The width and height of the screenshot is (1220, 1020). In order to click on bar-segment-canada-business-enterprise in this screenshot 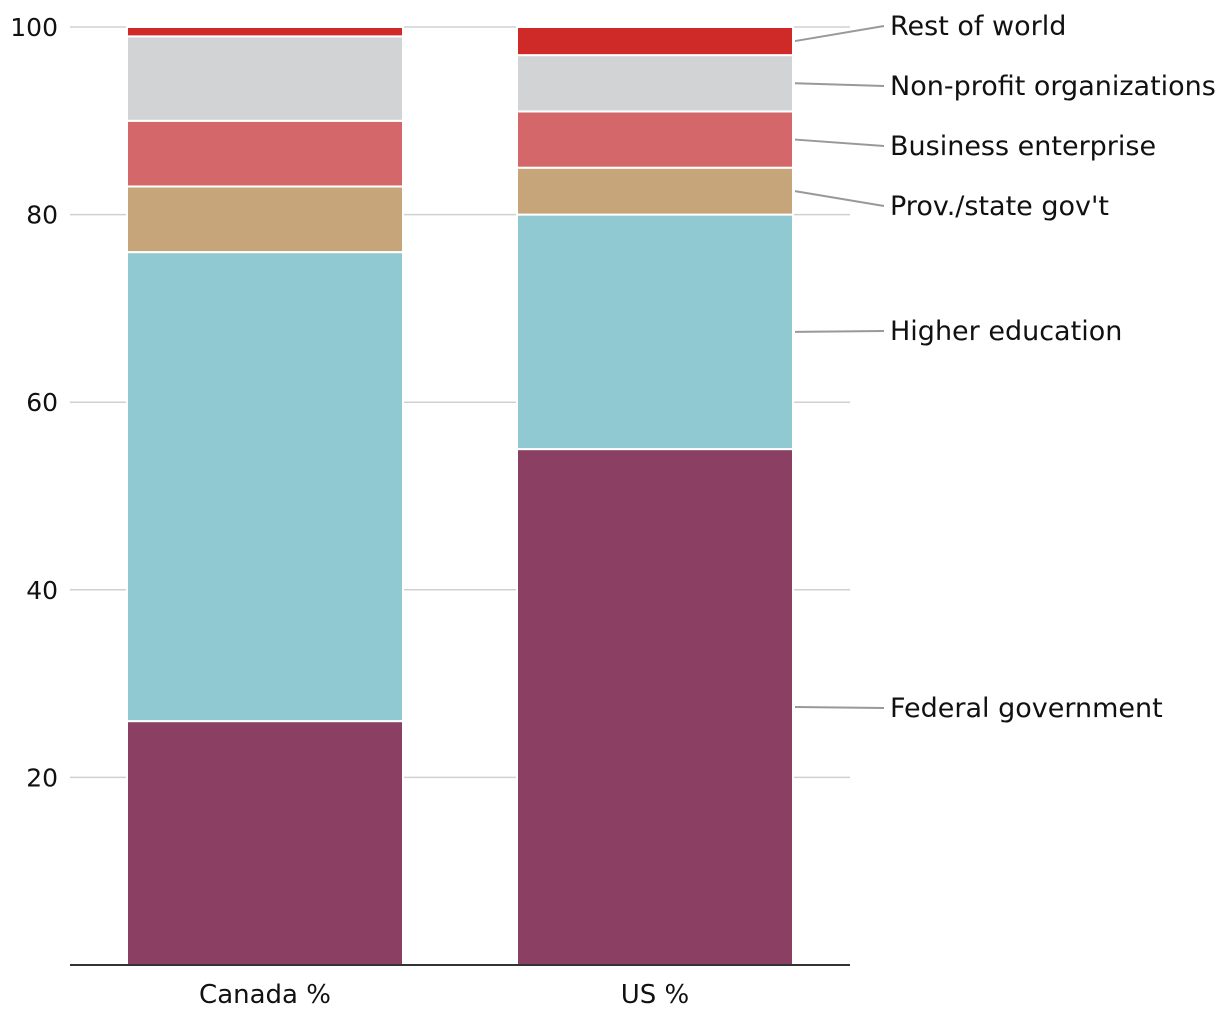, I will do `click(265, 153)`.